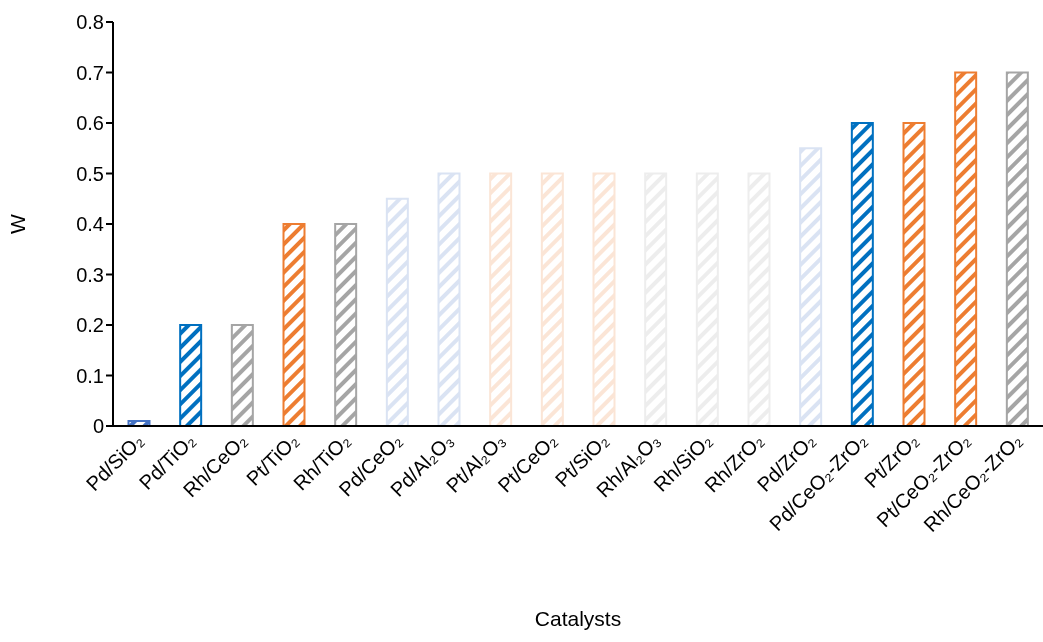  Describe the element at coordinates (18, 223) in the screenshot. I see `y-axis-title: W` at that location.